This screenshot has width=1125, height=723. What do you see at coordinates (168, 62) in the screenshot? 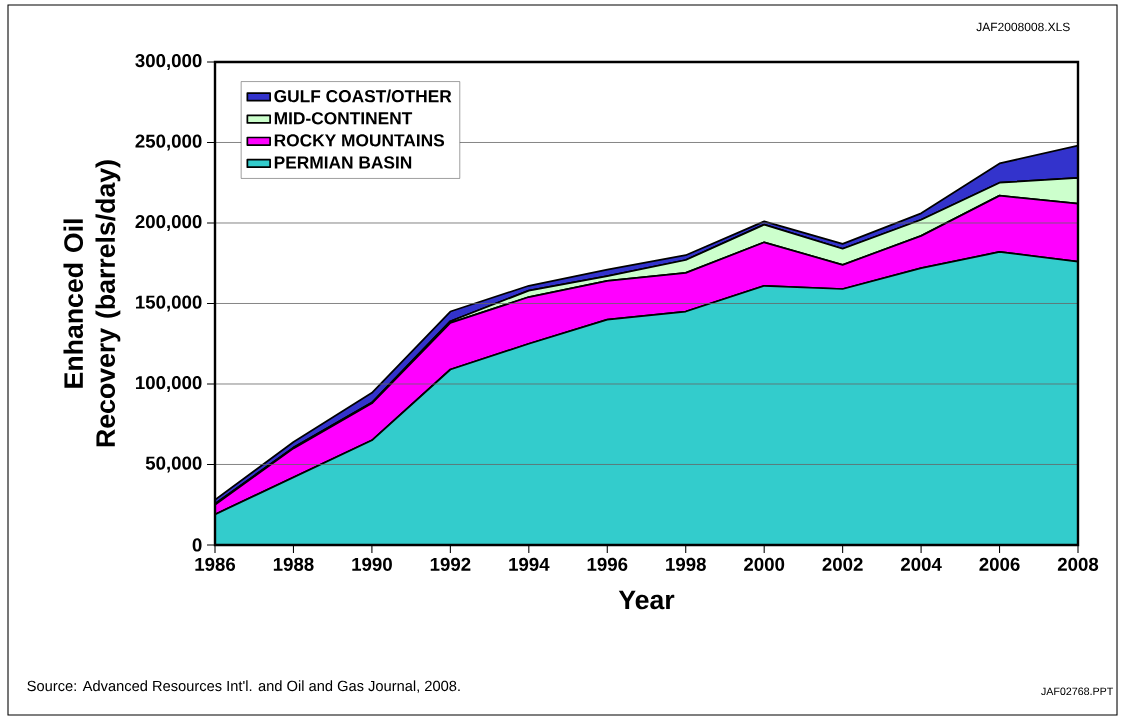
I see `y-tick-label: 300,000` at bounding box center [168, 62].